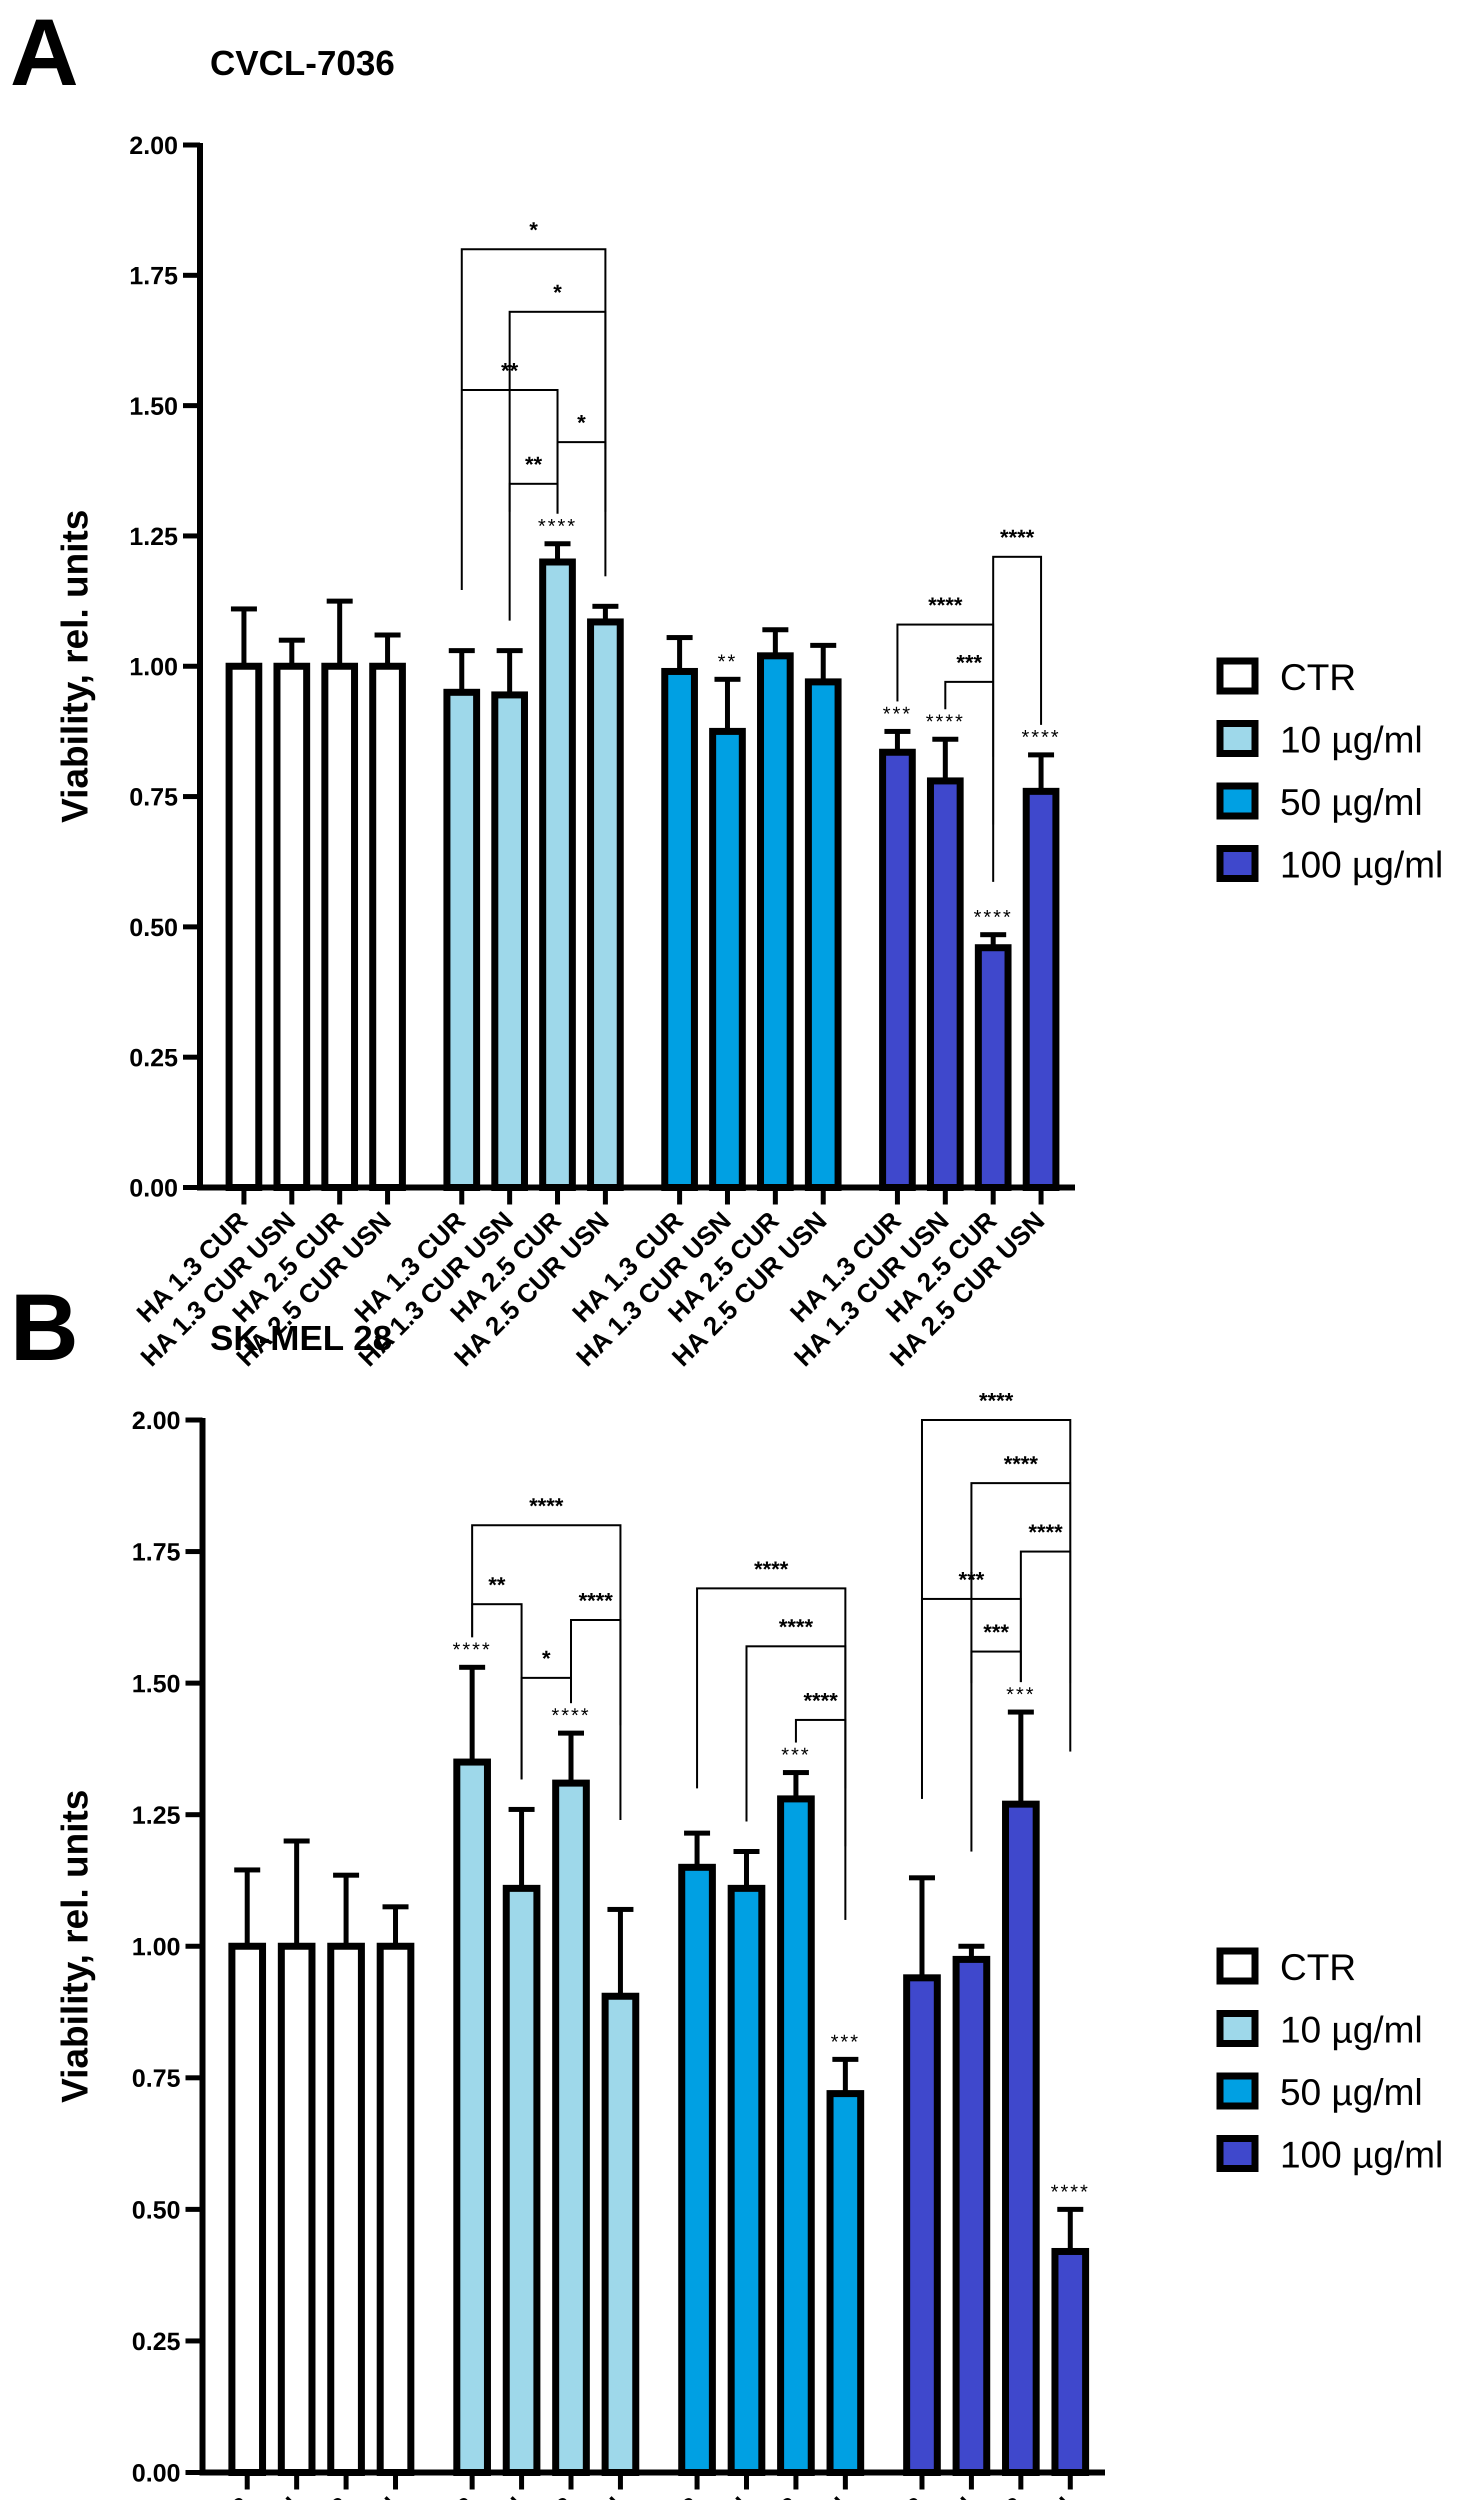 The width and height of the screenshot is (1484, 2500). Describe the element at coordinates (154, 667) in the screenshot. I see `y-tick-label: 1.00` at that location.